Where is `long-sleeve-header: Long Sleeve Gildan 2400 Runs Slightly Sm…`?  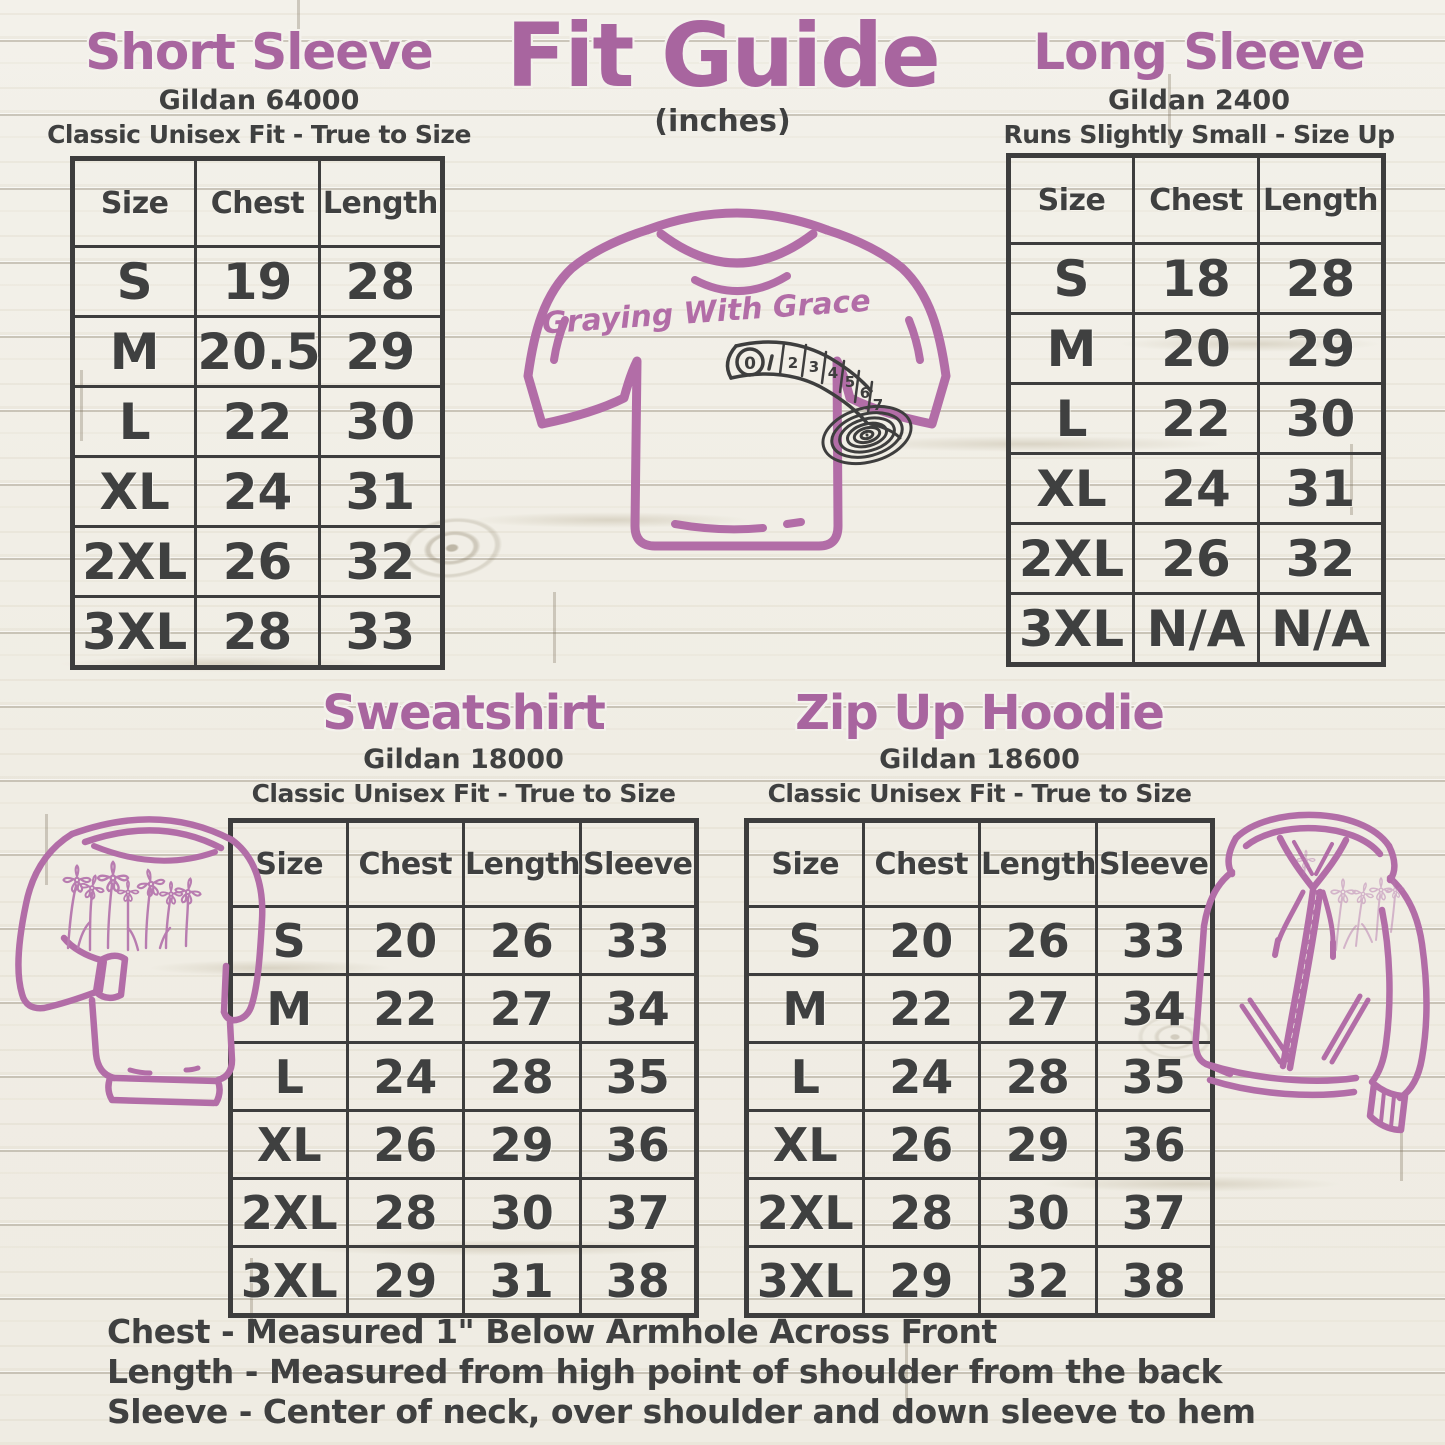
long-sleeve-header: Long Sleeve Gildan 2400 Runs Slightly Sm… is located at coordinates (1199, 87).